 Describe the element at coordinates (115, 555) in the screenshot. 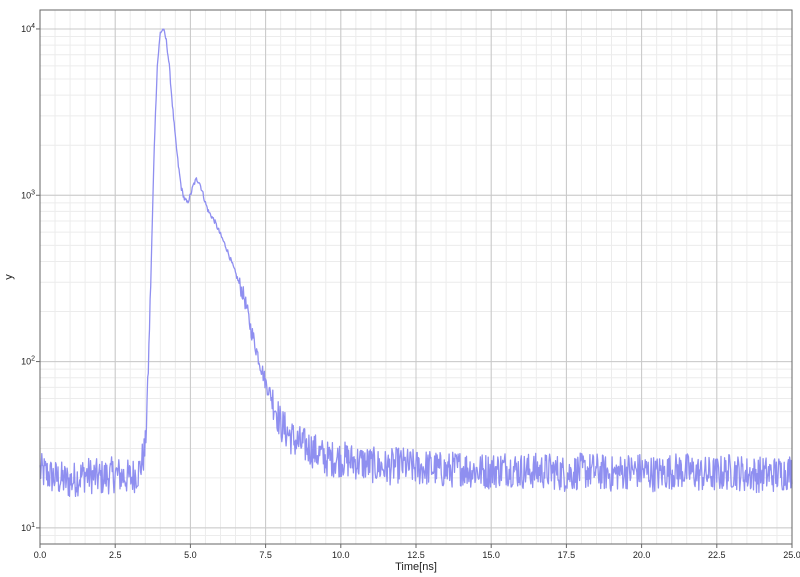

I see `x-tick-label: 2.5` at that location.